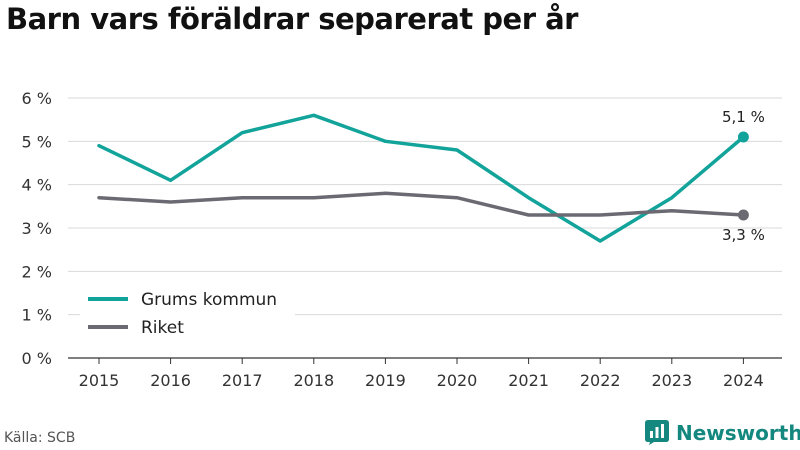 Image resolution: width=800 pixels, height=450 pixels. Describe the element at coordinates (425, 373) in the screenshot. I see `x-axis: 2015 2016 2017 2018 2019 2020 2021 2022 2023 2024` at that location.